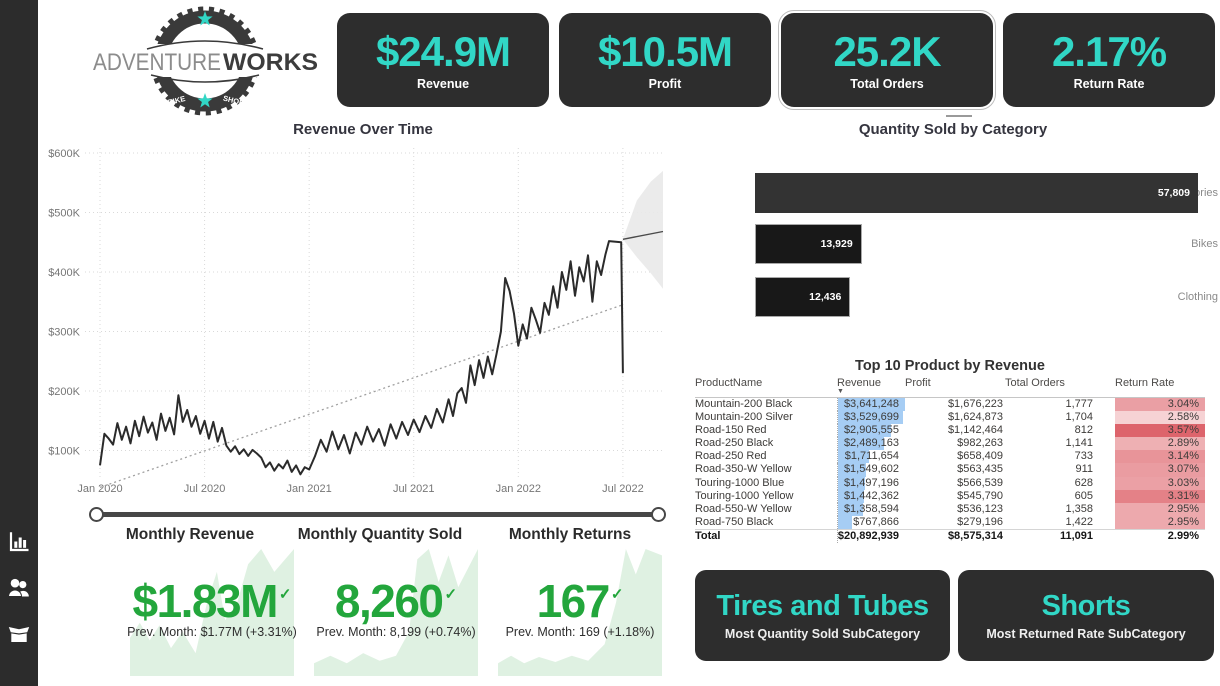 The height and width of the screenshot is (686, 1220). Describe the element at coordinates (766, 387) in the screenshot. I see `column-header-productname: ProductName` at that location.